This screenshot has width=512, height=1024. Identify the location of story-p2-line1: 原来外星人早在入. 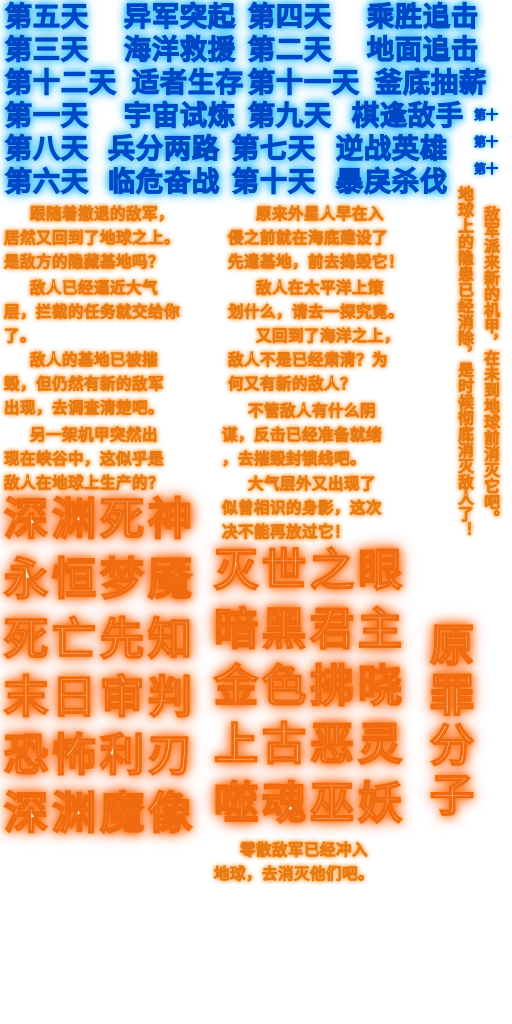
(320, 214).